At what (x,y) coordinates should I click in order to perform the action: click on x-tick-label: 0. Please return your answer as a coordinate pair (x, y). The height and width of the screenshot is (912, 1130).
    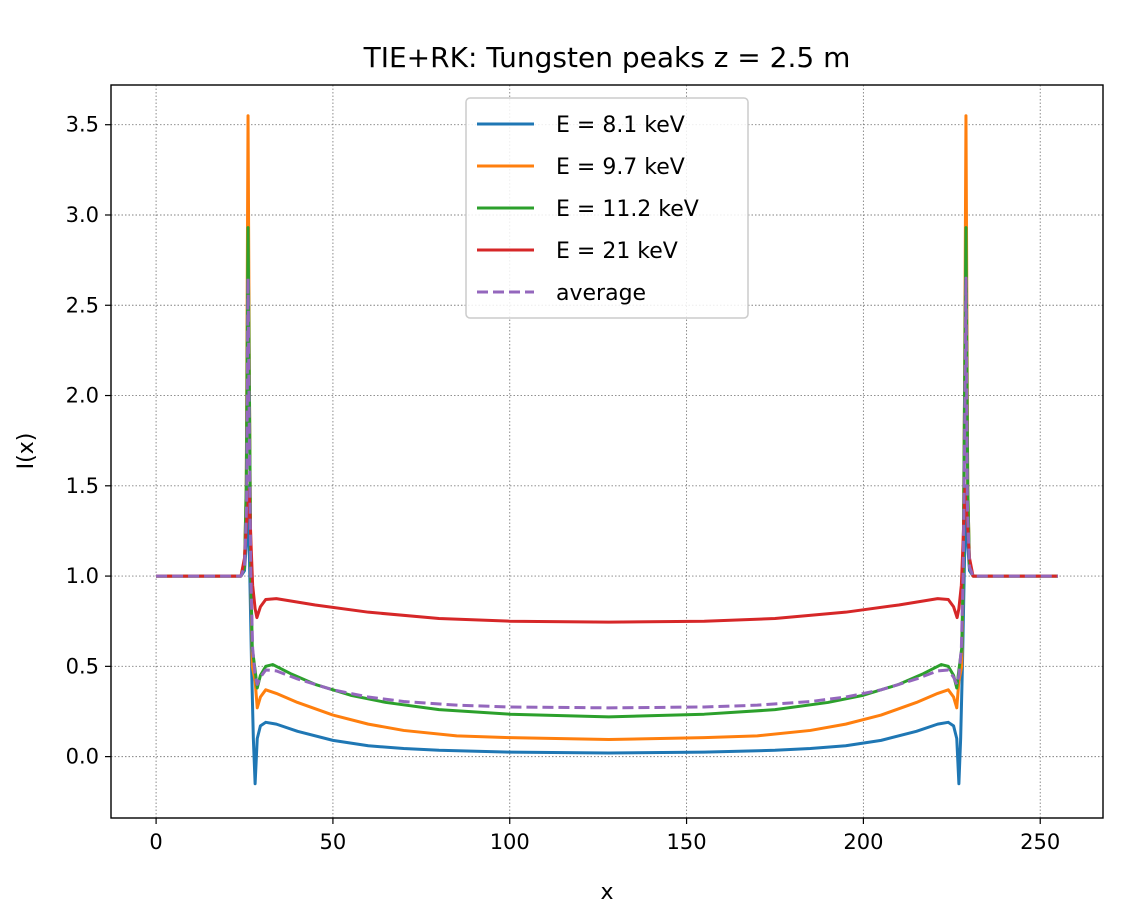
    Looking at the image, I should click on (155, 842).